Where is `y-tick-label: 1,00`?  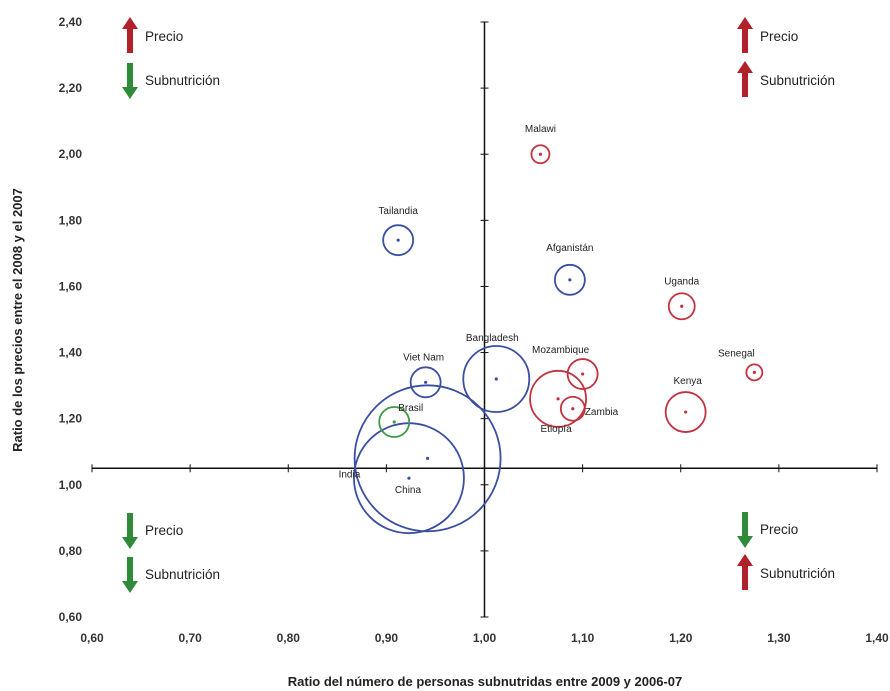 y-tick-label: 1,00 is located at coordinates (71, 485).